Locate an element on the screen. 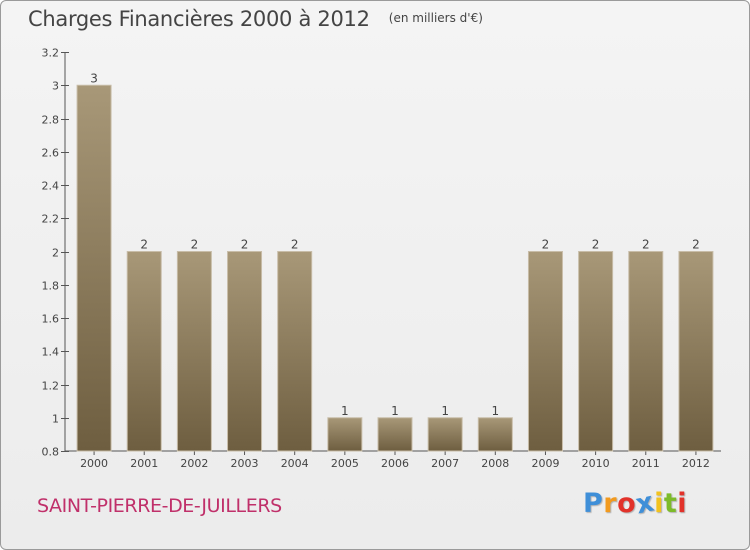  bar-2003 is located at coordinates (245, 351).